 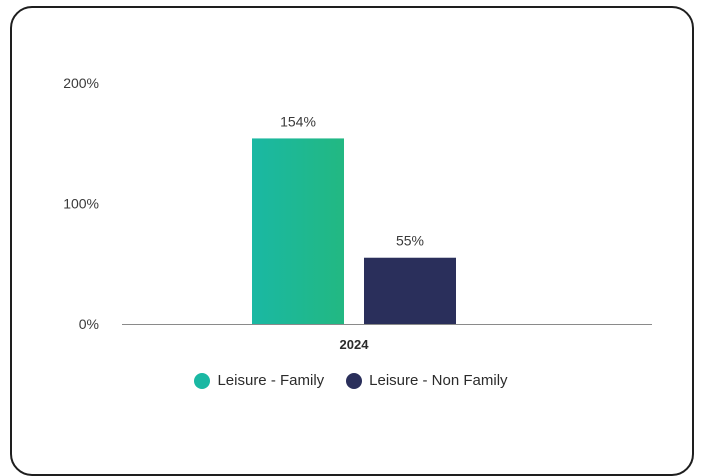 I want to click on legend: Leisure - Family Leisure - Non Family, so click(x=351, y=380).